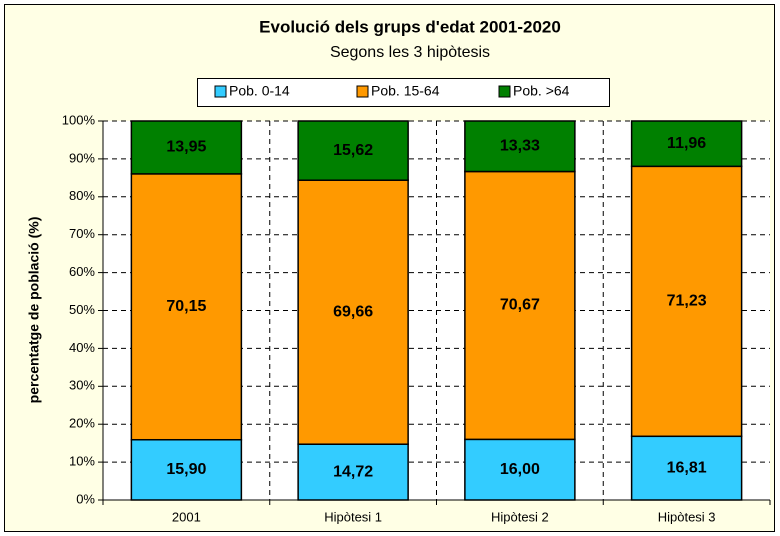 This screenshot has width=780, height=536. I want to click on y-tick-label: 70%, so click(82, 233).